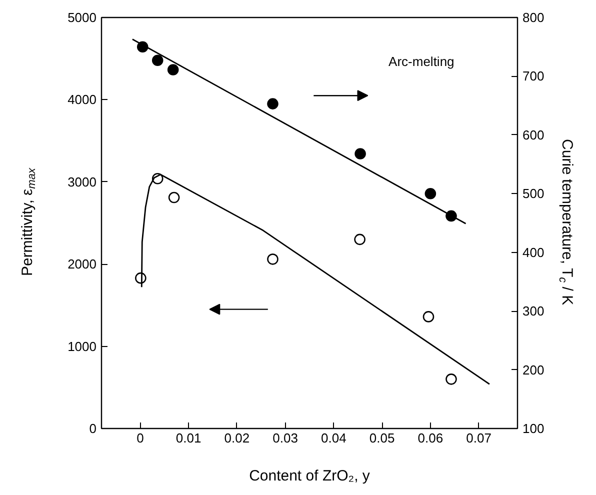 The height and width of the screenshot is (495, 596). Describe the element at coordinates (479, 438) in the screenshot. I see `x-tick-label: 0.07` at that location.